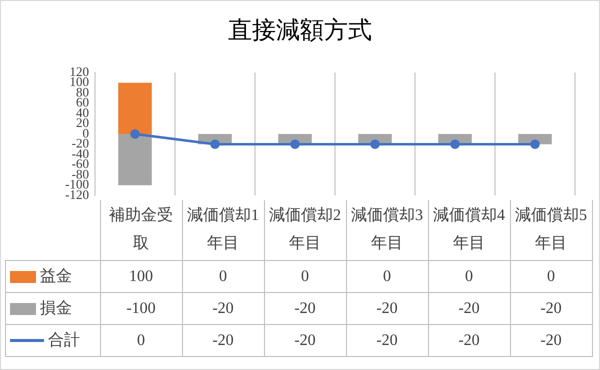 The width and height of the screenshot is (600, 370). Describe the element at coordinates (141, 230) in the screenshot. I see `x-tick-label: 補助金受取` at that location.